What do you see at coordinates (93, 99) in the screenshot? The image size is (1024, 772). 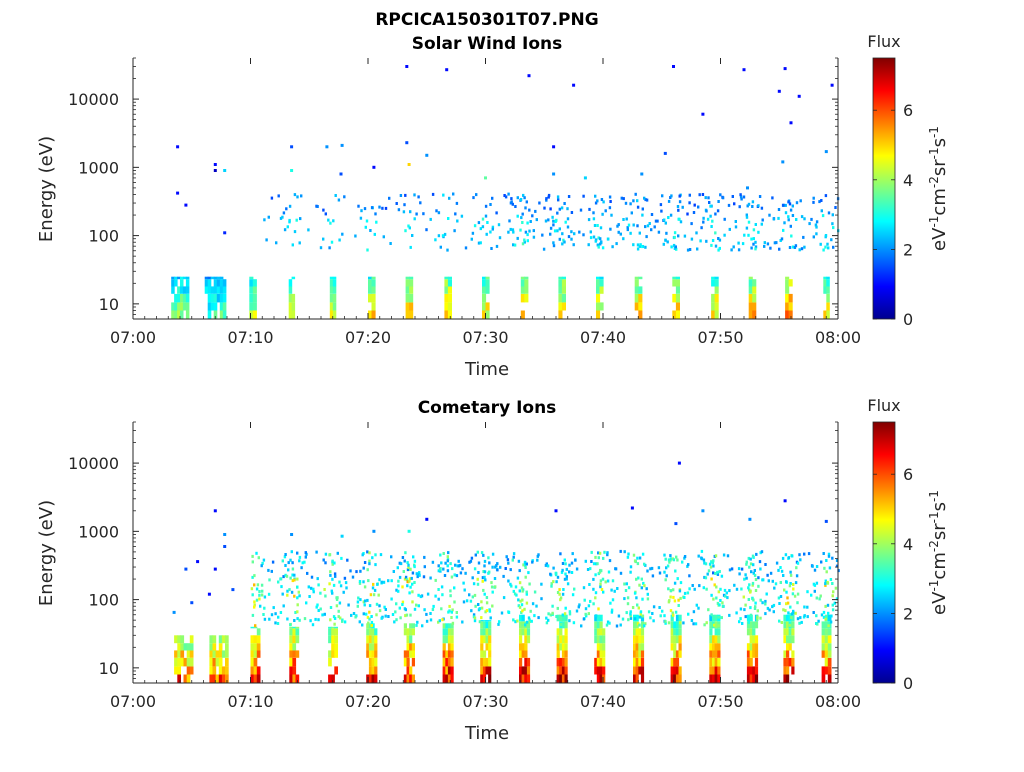 I see `y-tick-label: 10000` at bounding box center [93, 99].